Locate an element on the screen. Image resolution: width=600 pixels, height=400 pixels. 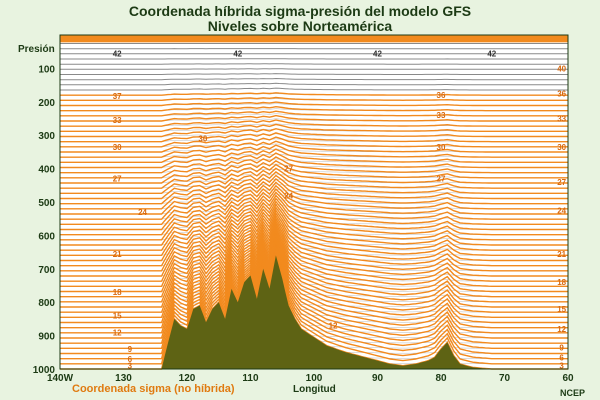
y-tick-label: 200 is located at coordinates (46, 103).